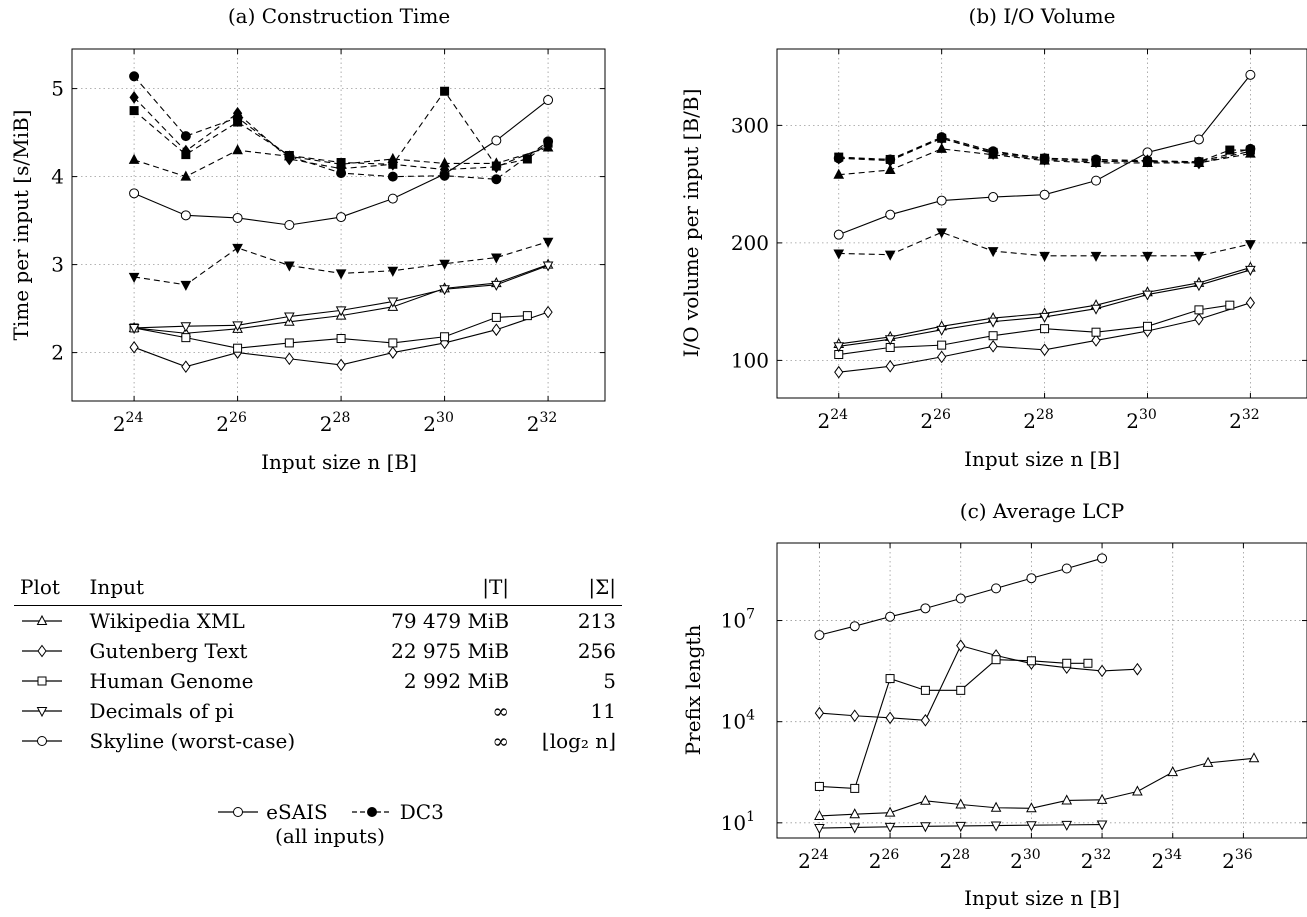 Image resolution: width=1307 pixels, height=917 pixels. Describe the element at coordinates (339, 16) in the screenshot. I see `chart-title-a: (a) Construction Time` at that location.